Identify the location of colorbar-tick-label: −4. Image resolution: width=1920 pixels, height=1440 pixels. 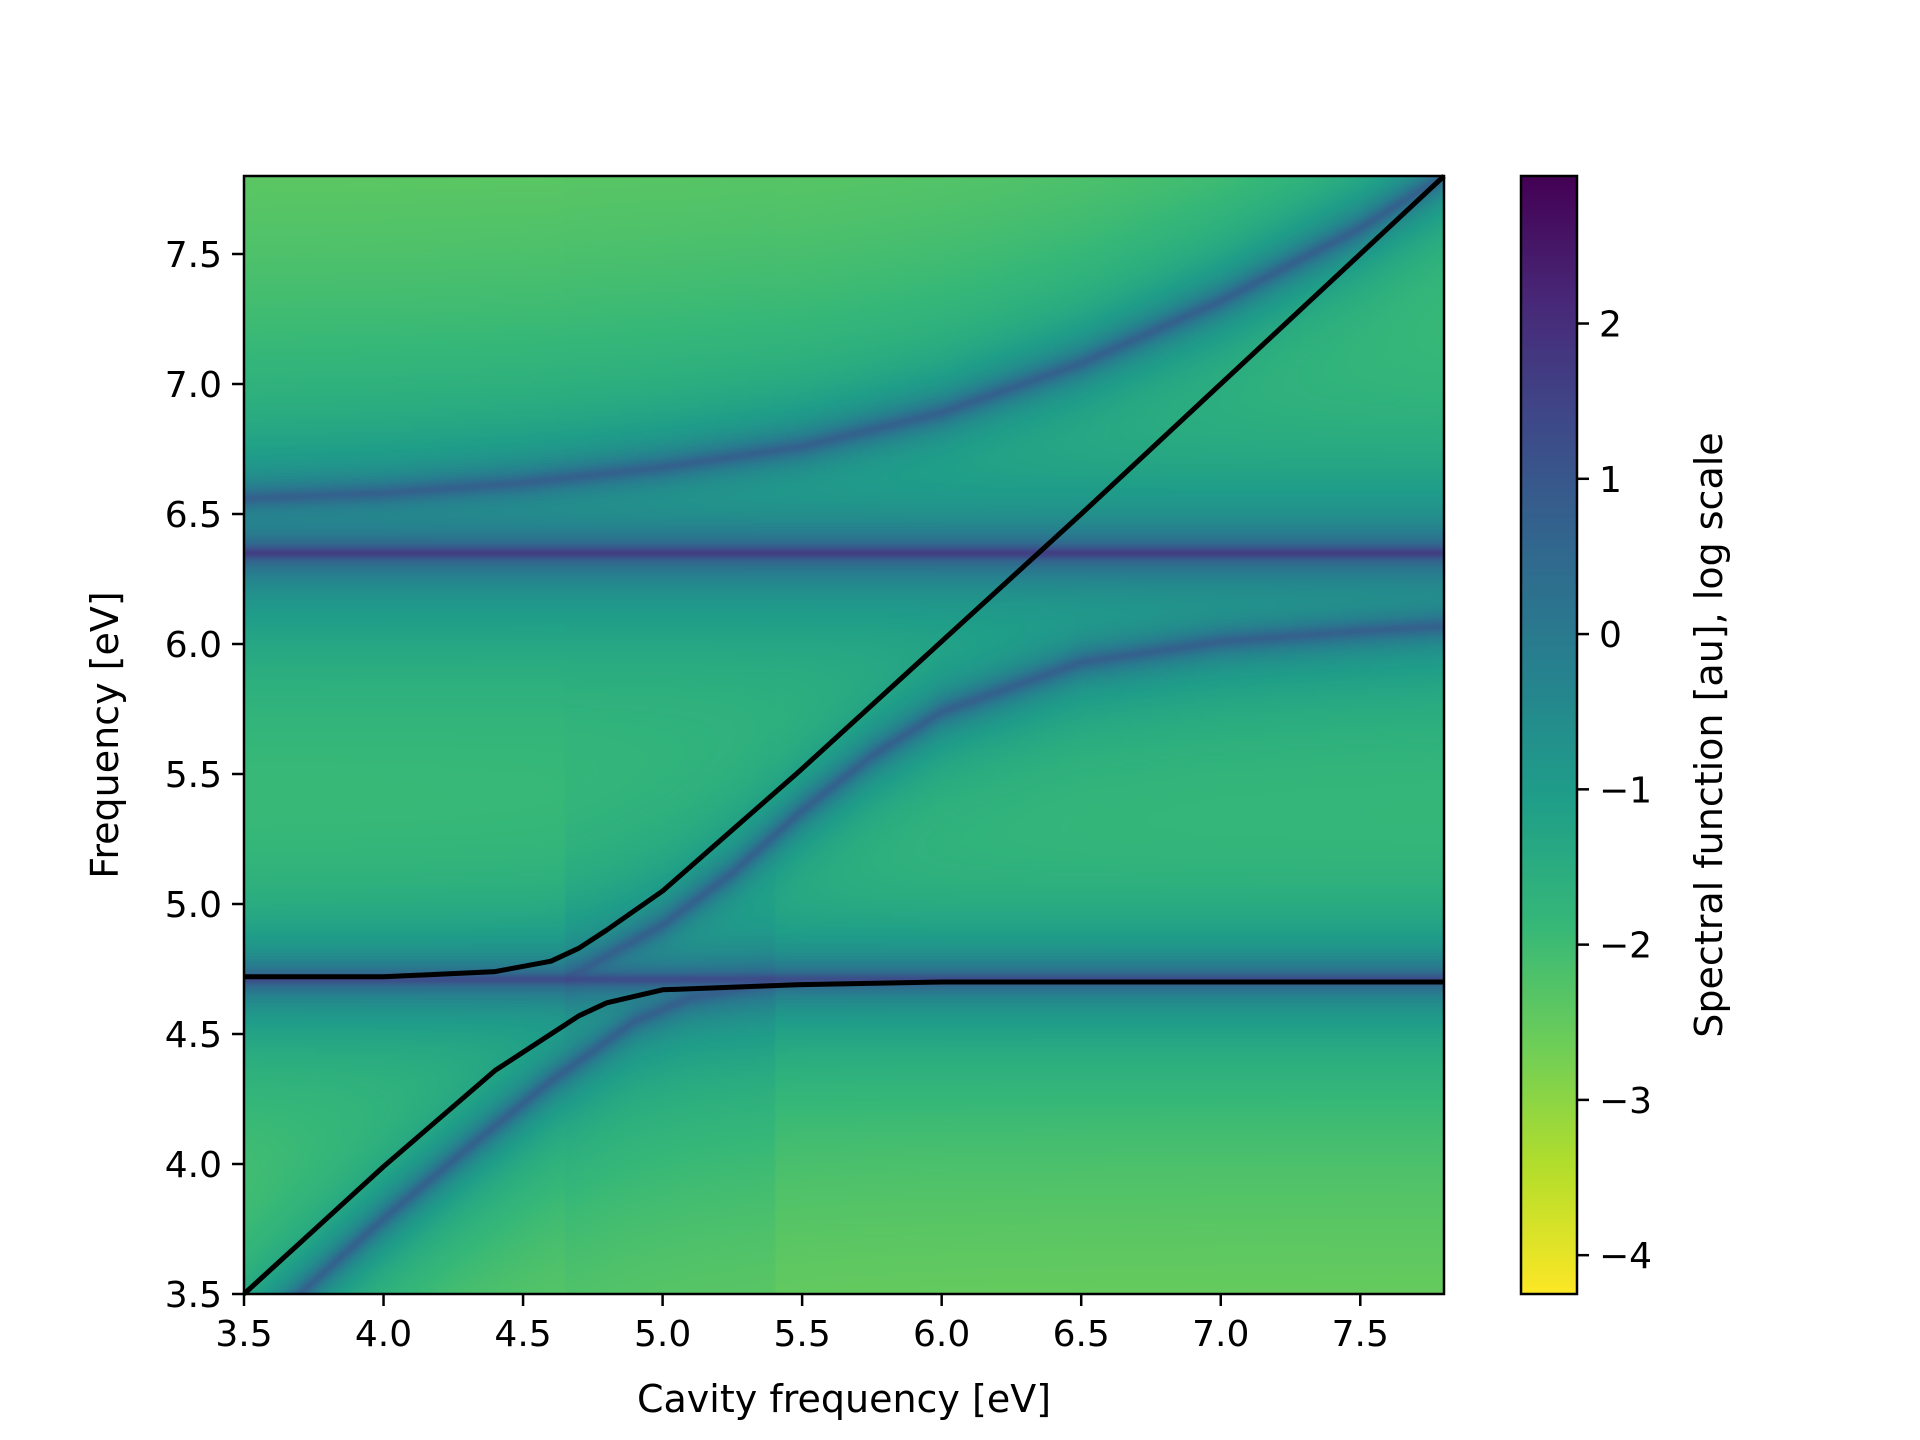
(1625, 1256).